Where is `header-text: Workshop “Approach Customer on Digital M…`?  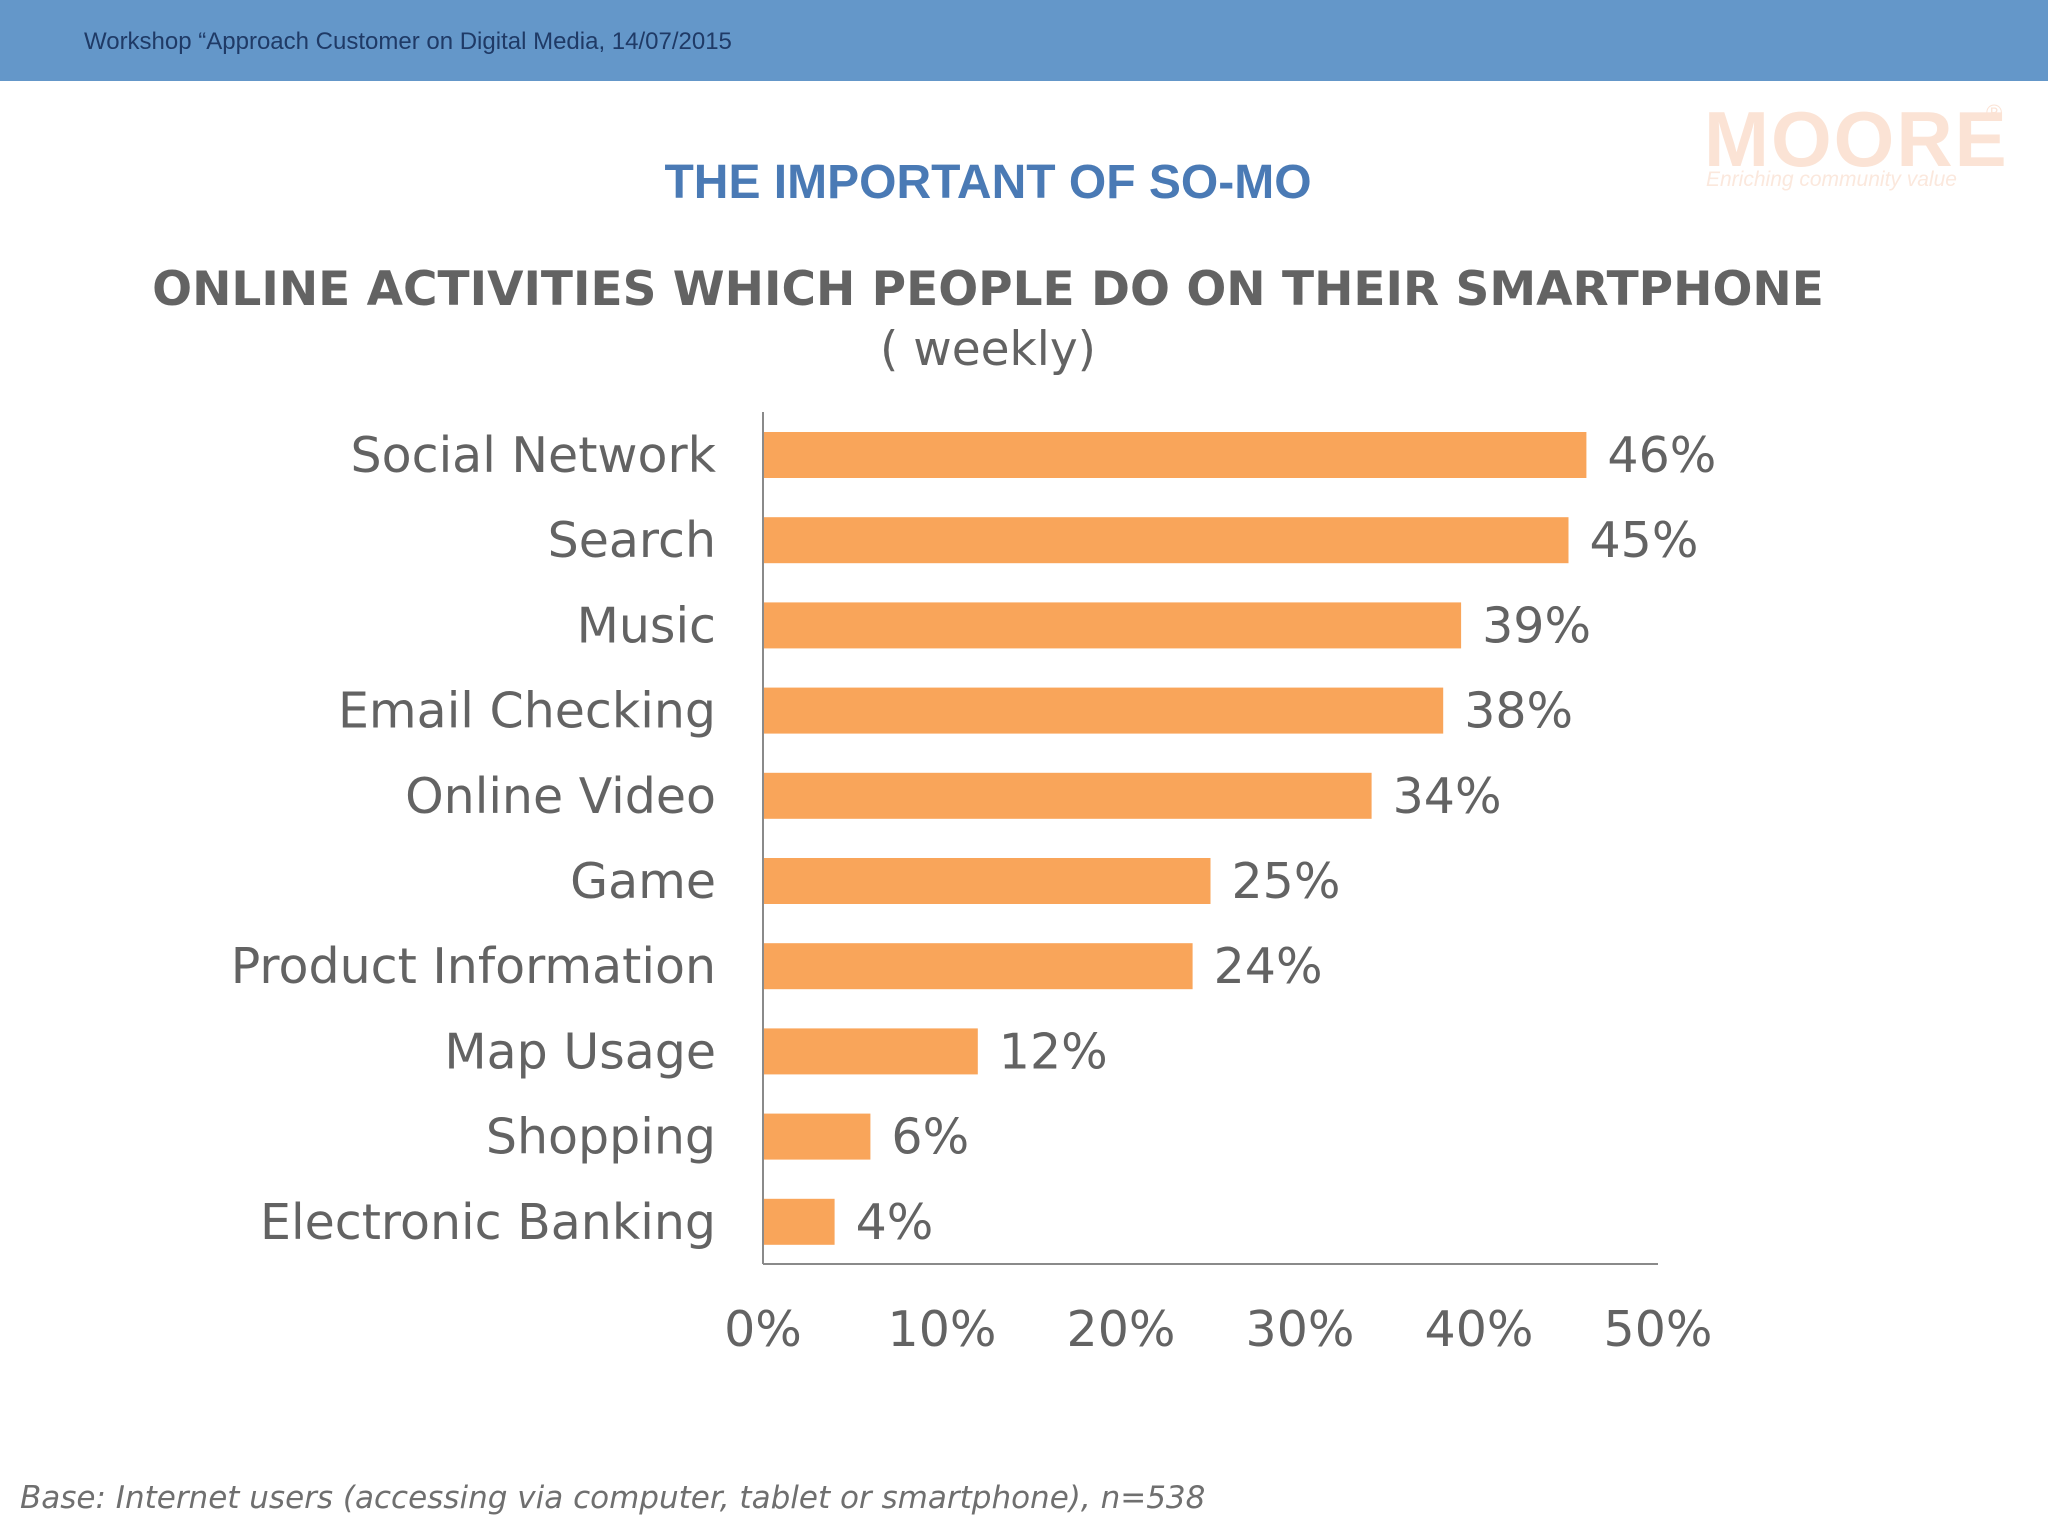
header-text: Workshop “Approach Customer on Digital M… is located at coordinates (408, 41).